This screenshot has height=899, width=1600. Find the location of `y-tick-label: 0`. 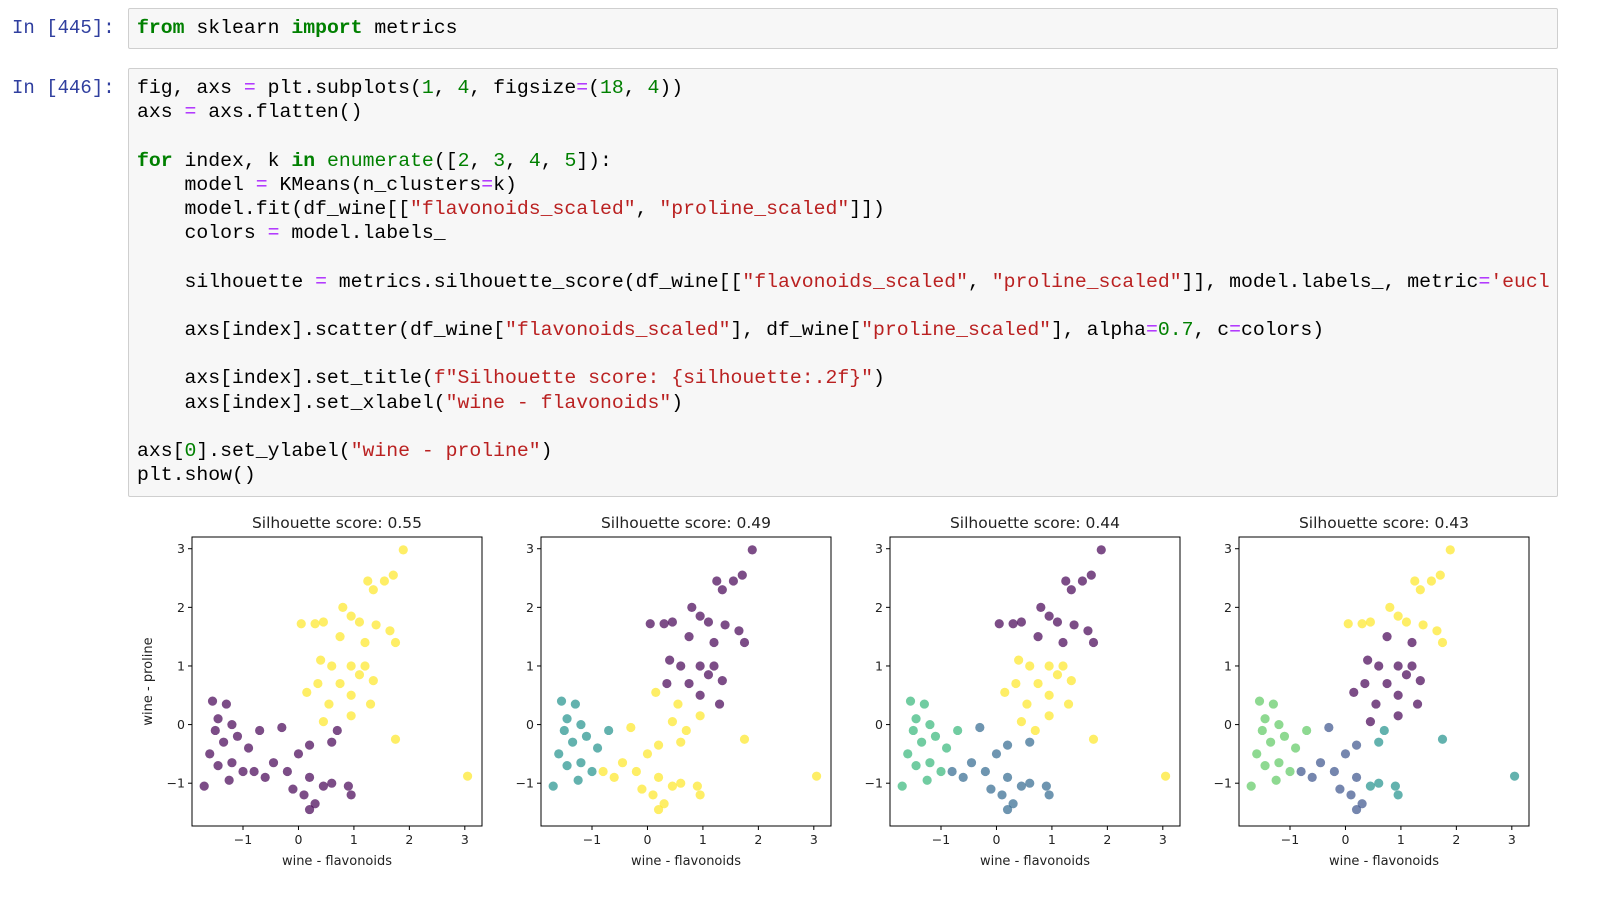

y-tick-label: 0 is located at coordinates (879, 724).